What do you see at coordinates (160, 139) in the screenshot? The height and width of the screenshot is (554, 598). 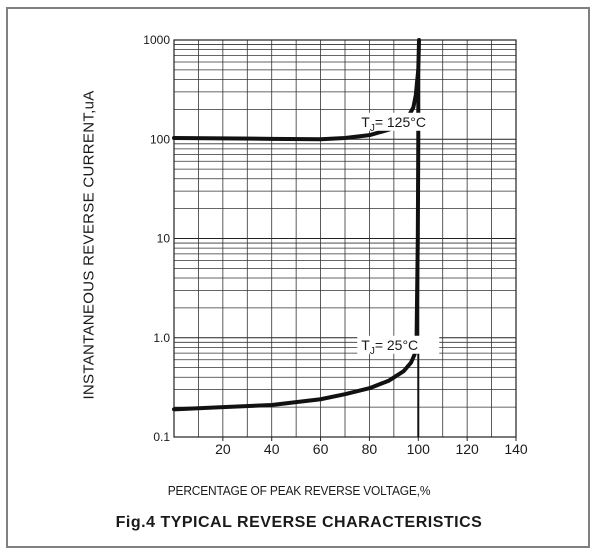 I see `y-tick-label: 100` at bounding box center [160, 139].